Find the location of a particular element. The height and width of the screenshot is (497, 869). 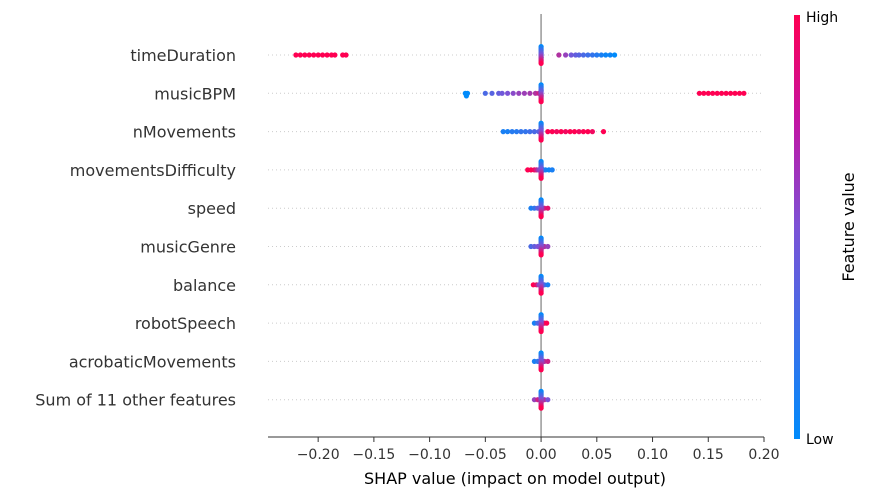

feature-label: acrobaticMovements is located at coordinates (152, 361).